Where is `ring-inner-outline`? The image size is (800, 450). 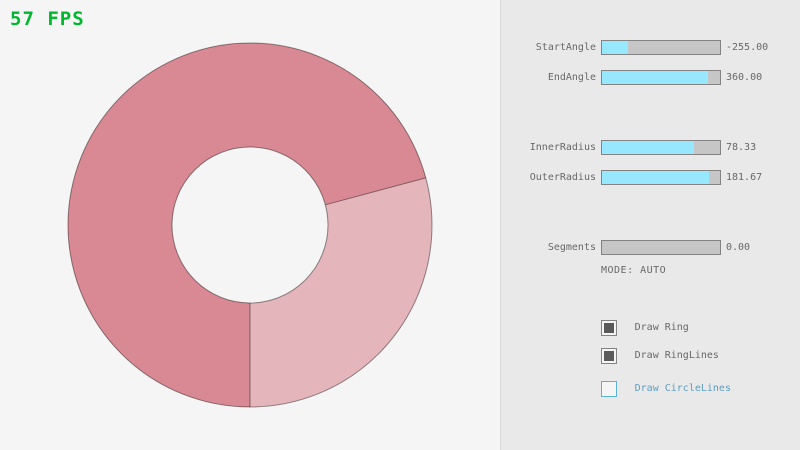
ring-inner-outline is located at coordinates (250, 225).